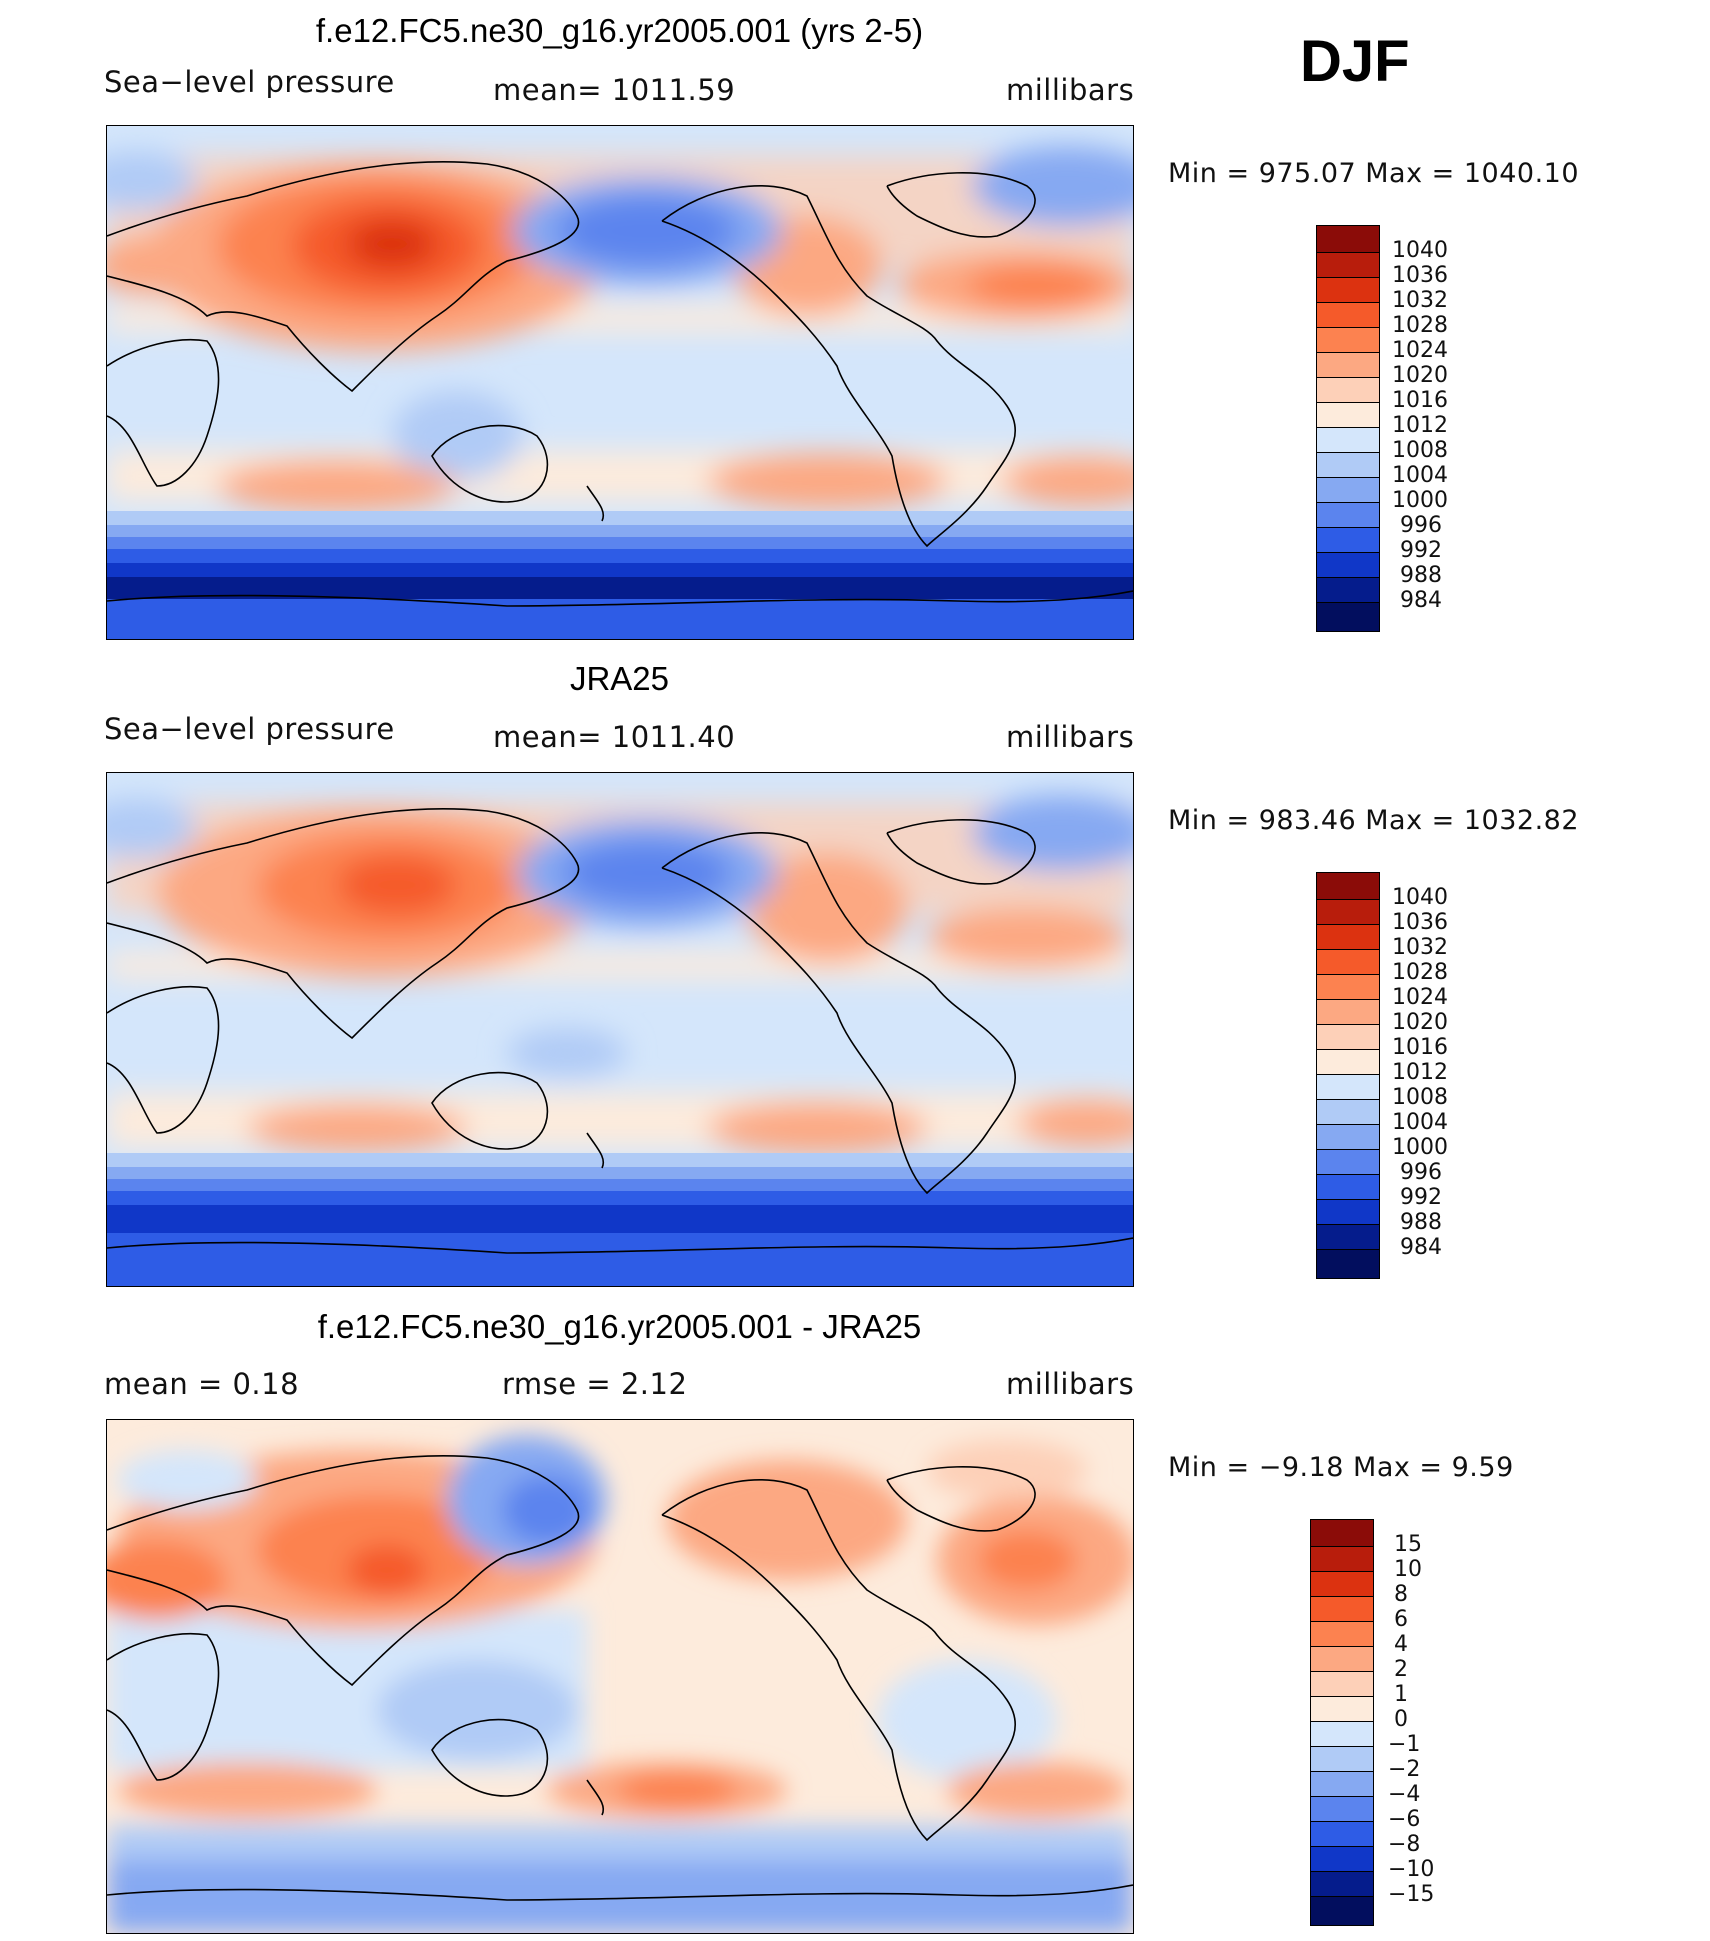 This screenshot has width=1710, height=1941. Describe the element at coordinates (1408, 1544) in the screenshot. I see `cbar-tick-label: 15` at that location.